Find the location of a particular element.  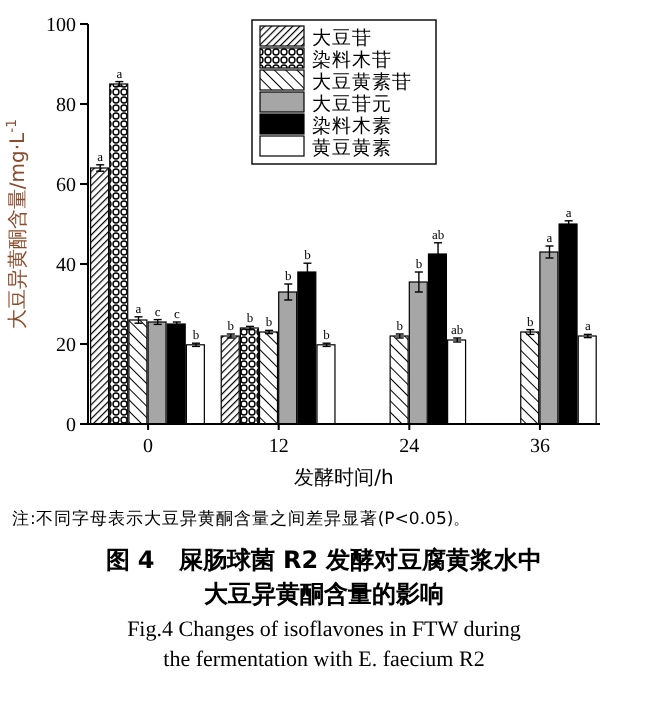

y-tick-label: 100 is located at coordinates (61, 26).